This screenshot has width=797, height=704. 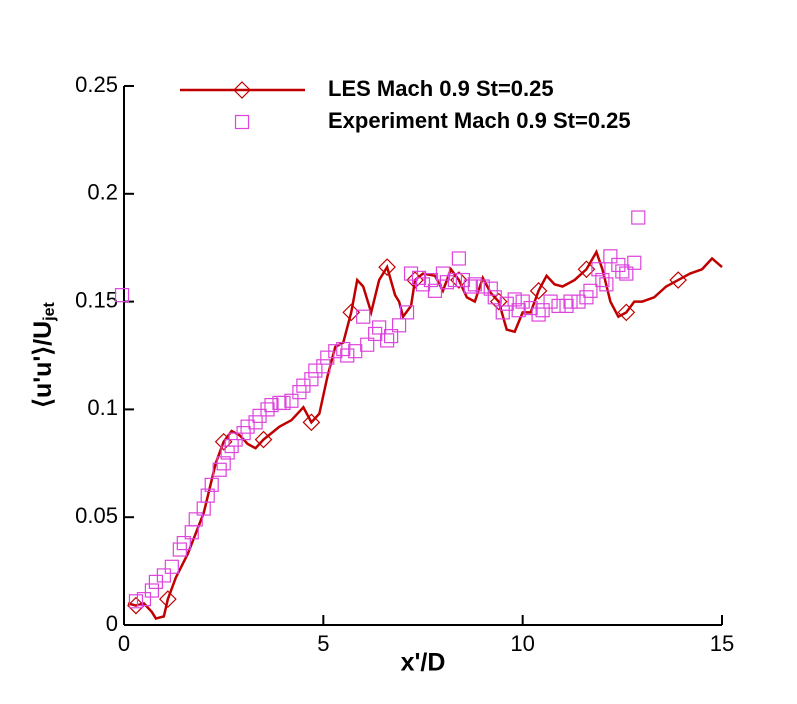 I want to click on y-axis-label: ⟨u'u'⟩/Ujet, so click(x=44, y=355).